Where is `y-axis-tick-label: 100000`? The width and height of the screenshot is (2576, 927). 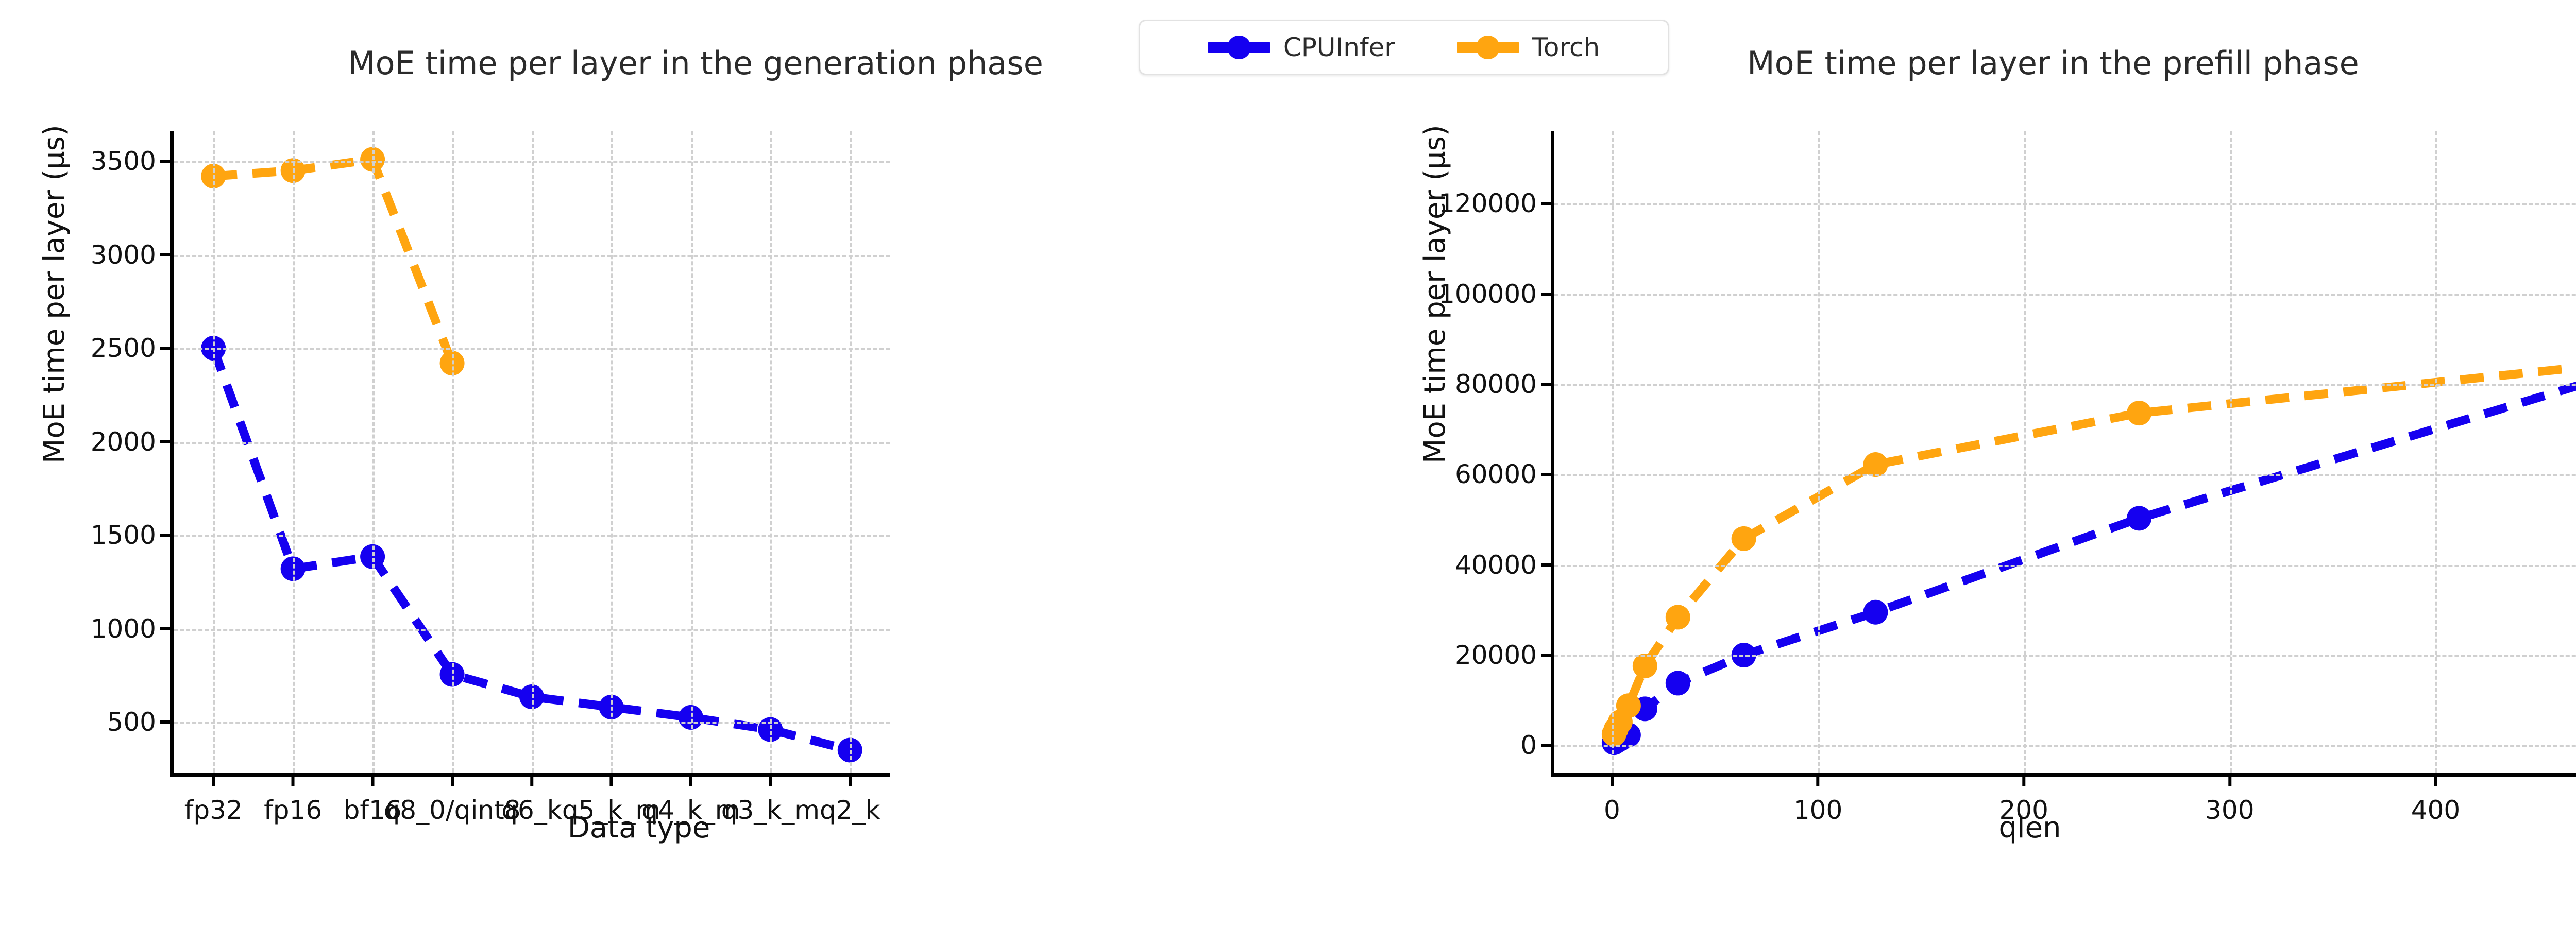
y-axis-tick-label: 100000 is located at coordinates (1496, 294).